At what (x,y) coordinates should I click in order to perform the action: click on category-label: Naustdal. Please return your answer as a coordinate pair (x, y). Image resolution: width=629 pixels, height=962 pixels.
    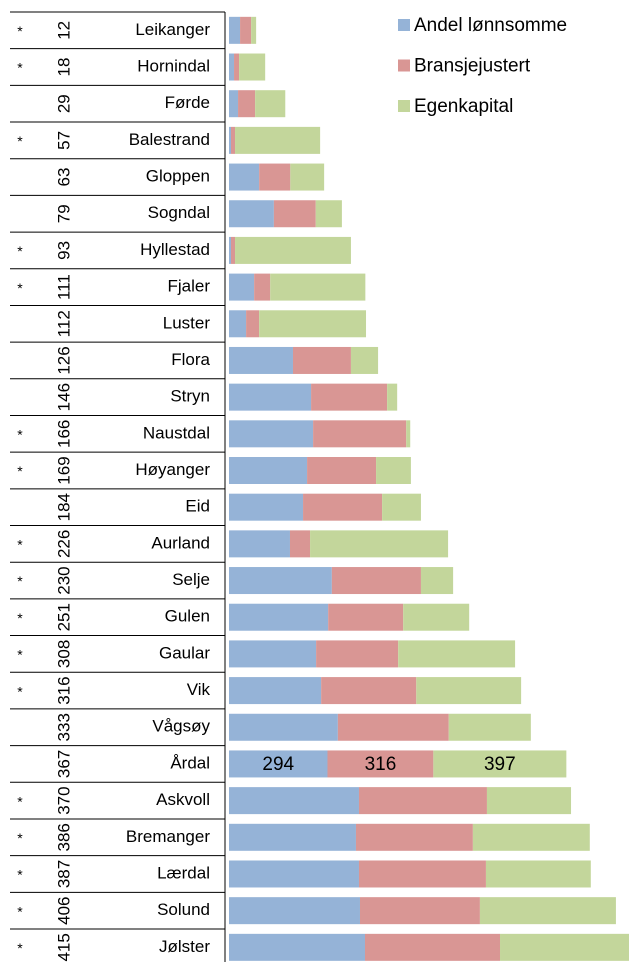
    Looking at the image, I should click on (176, 432).